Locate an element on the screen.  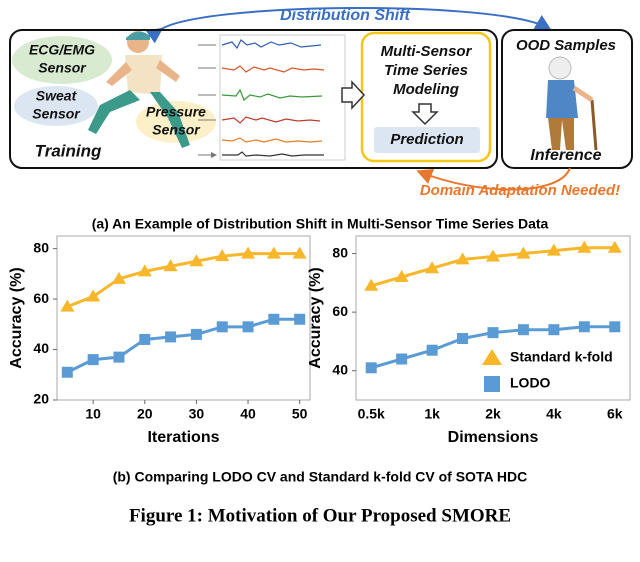
x-tick-label: 40 is located at coordinates (248, 414).